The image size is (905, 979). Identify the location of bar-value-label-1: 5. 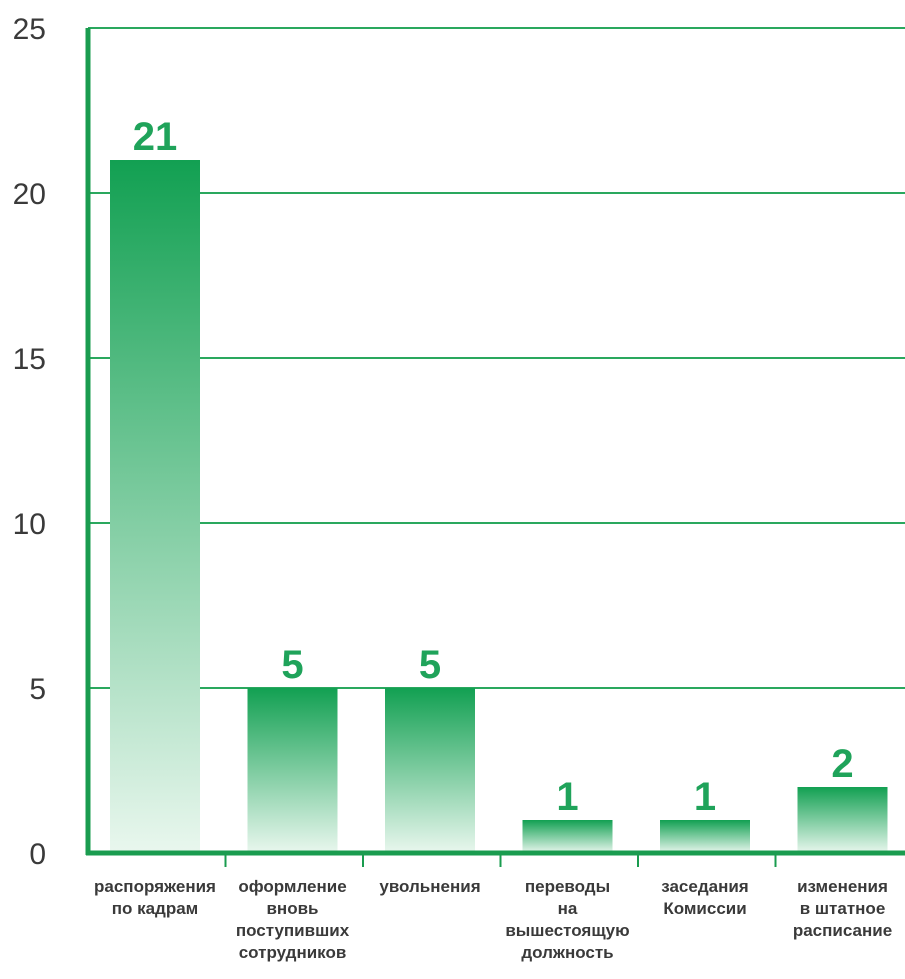
(292, 665).